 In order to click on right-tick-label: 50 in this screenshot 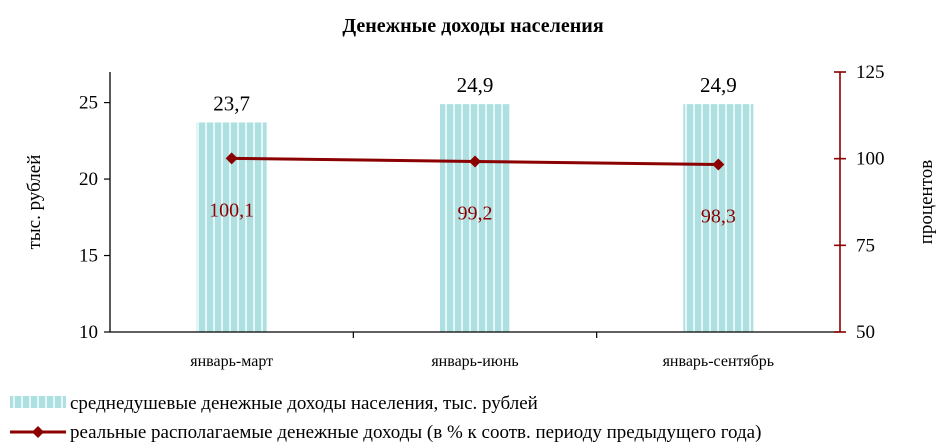, I will do `click(865, 332)`.